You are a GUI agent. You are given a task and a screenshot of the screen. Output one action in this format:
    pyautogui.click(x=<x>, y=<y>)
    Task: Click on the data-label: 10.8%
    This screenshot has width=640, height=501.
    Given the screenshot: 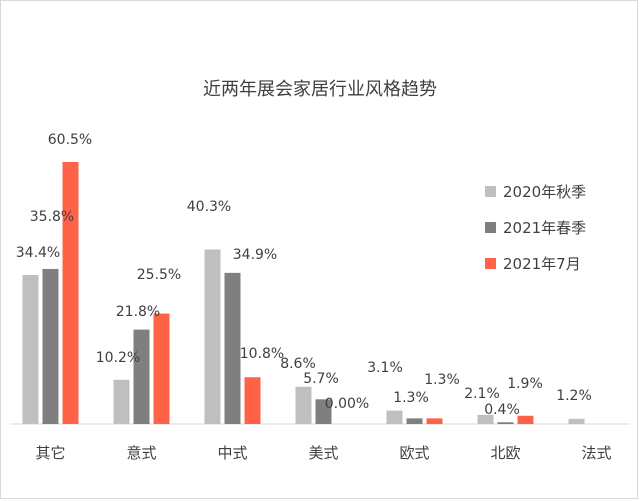 What is the action you would take?
    pyautogui.click(x=262, y=354)
    